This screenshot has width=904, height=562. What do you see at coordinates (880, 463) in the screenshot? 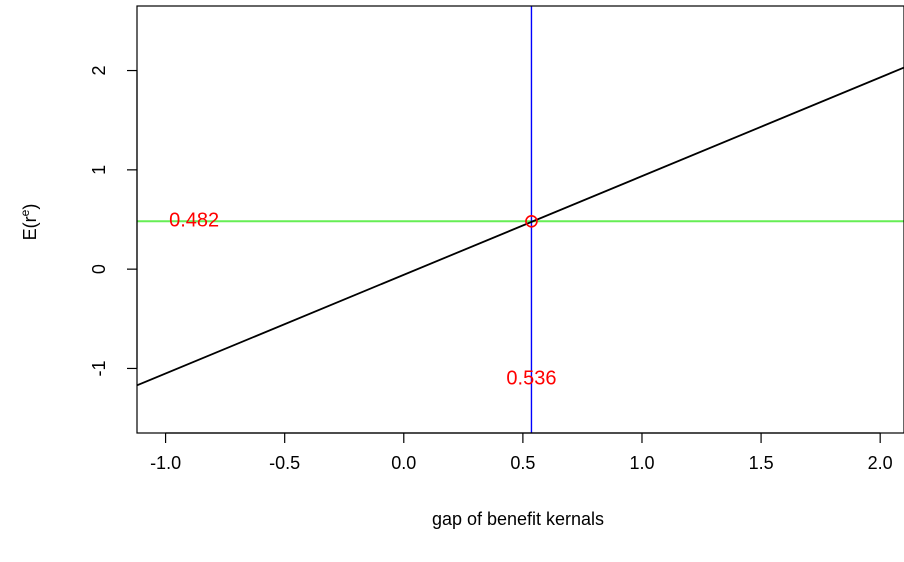
I see `x-tick-label: 2.0` at bounding box center [880, 463].